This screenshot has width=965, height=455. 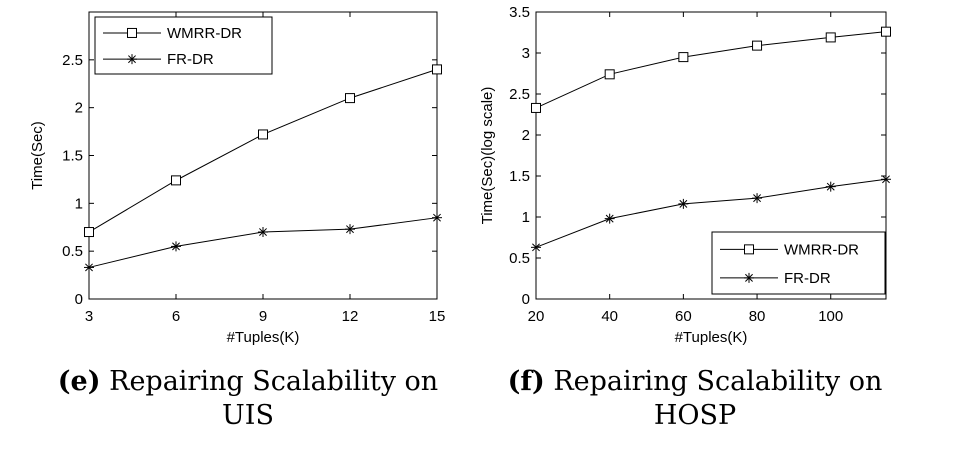 I want to click on caption-e-line-1: Repairing Scalability on, so click(x=274, y=381).